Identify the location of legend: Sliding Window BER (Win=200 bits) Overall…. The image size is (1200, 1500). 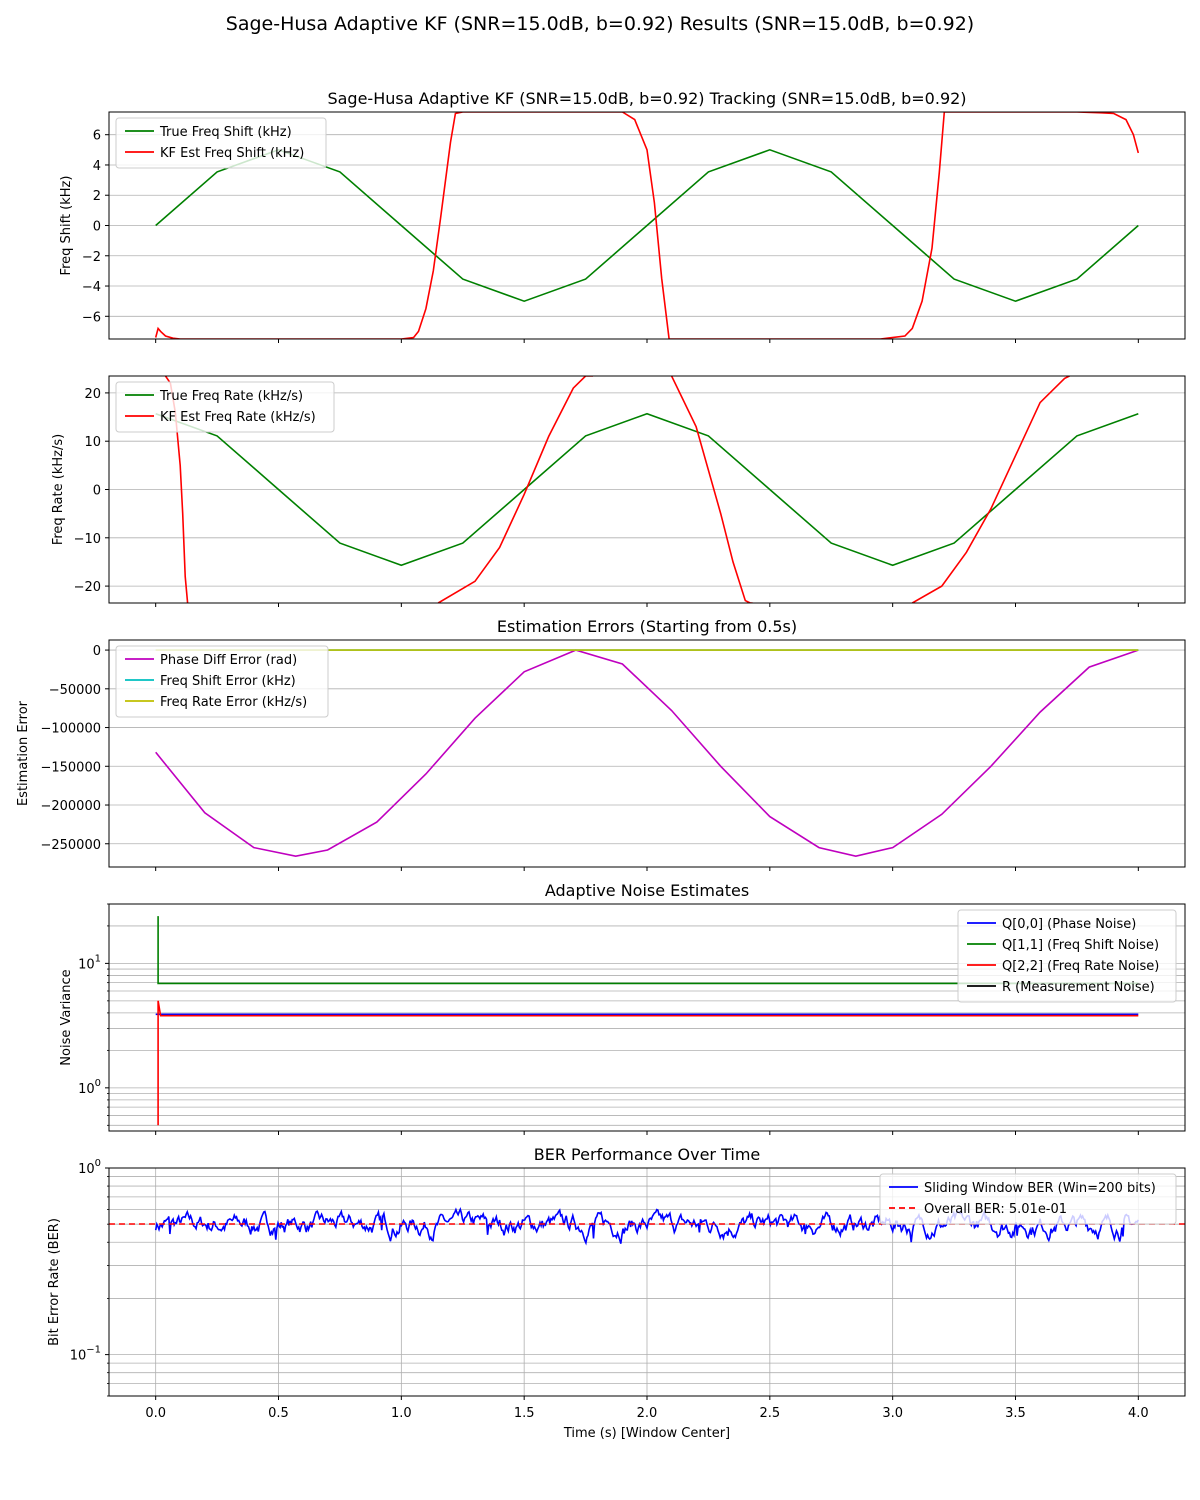
(1028, 1199).